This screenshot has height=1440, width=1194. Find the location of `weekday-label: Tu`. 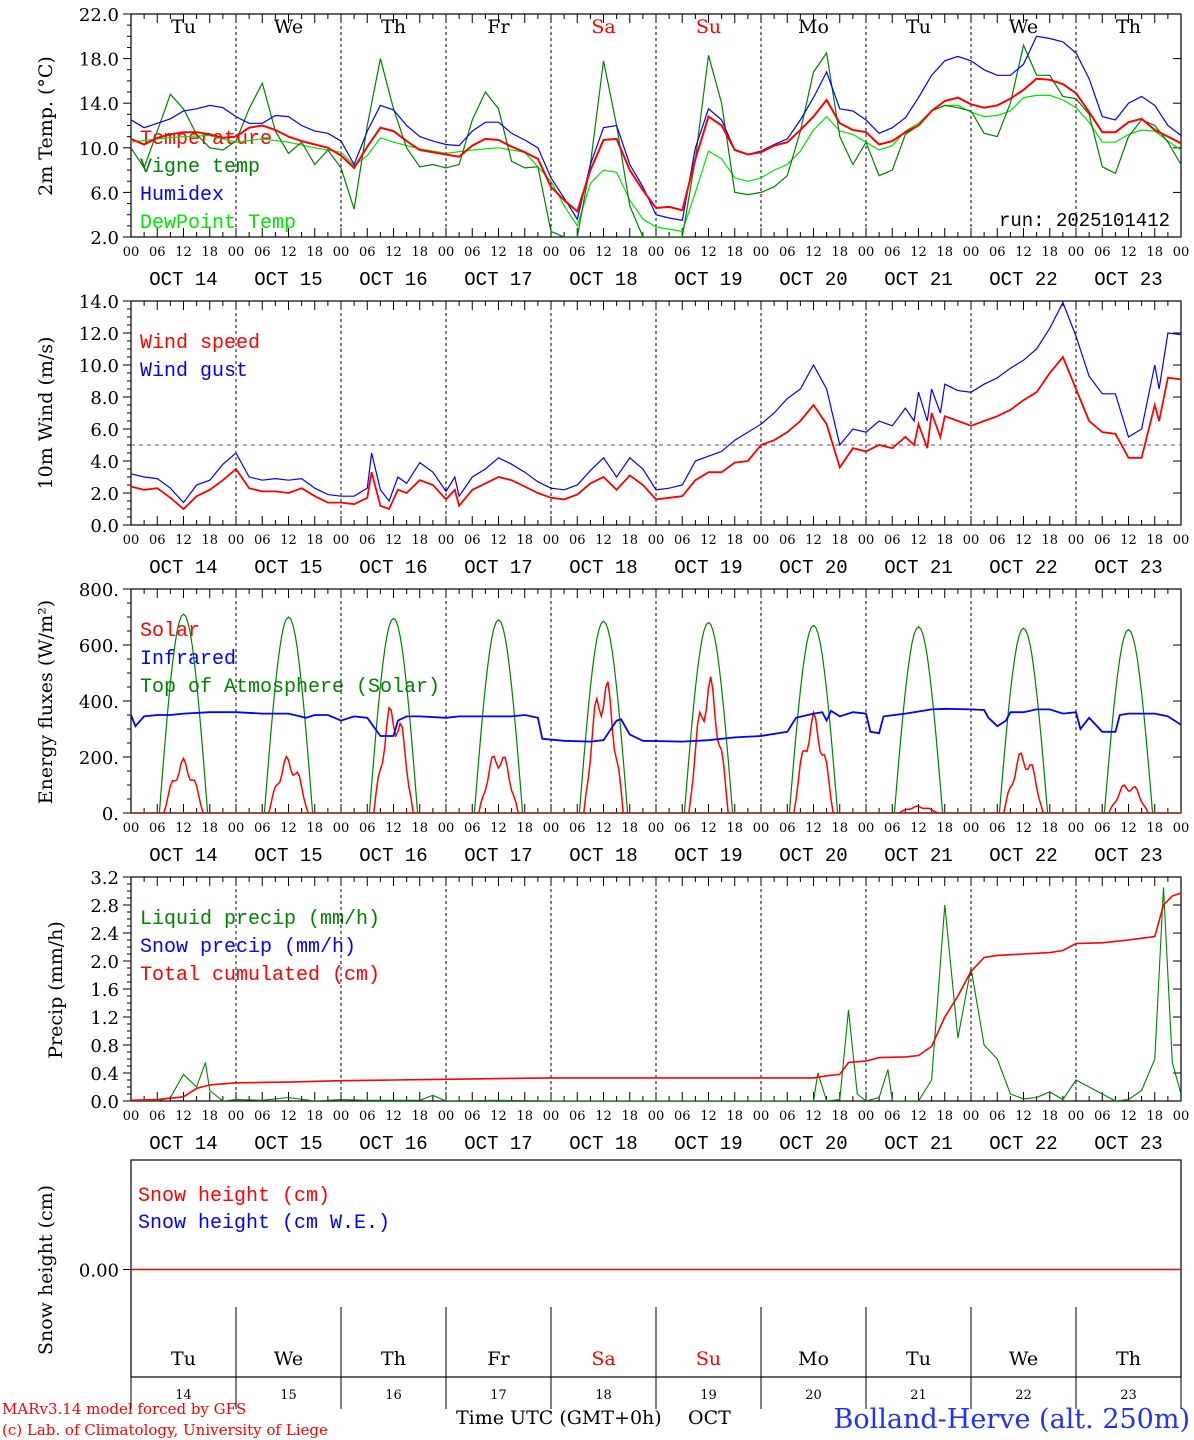

weekday-label: Tu is located at coordinates (183, 27).